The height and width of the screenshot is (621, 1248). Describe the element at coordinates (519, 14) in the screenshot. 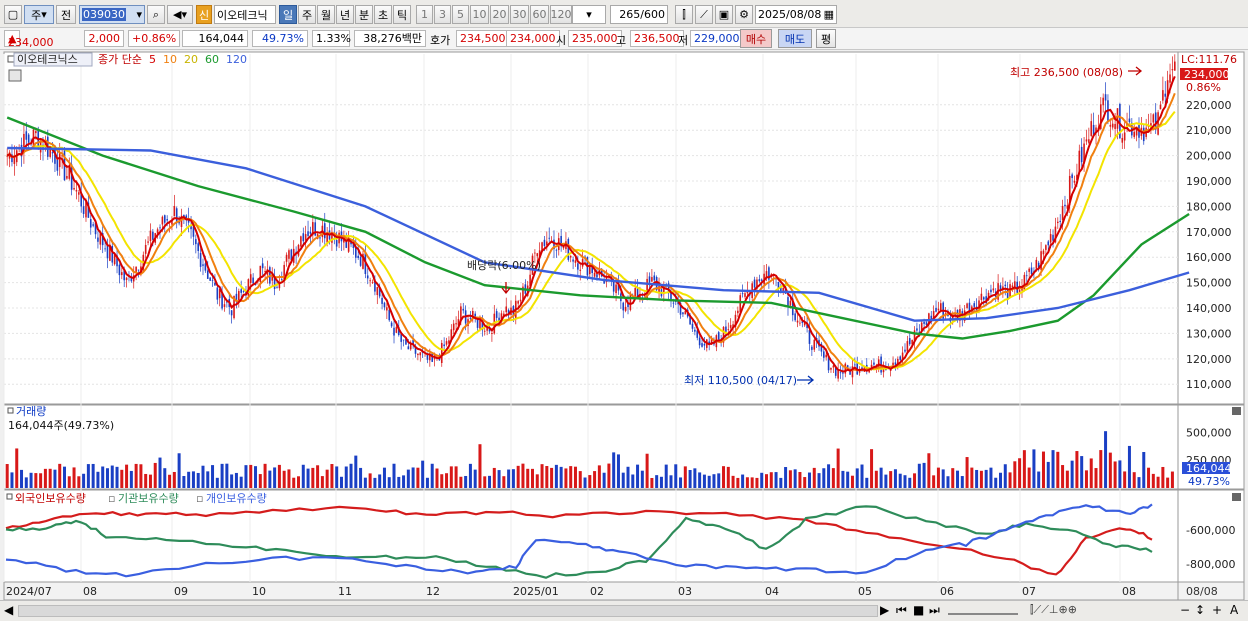

I see `interval-30: 30` at that location.